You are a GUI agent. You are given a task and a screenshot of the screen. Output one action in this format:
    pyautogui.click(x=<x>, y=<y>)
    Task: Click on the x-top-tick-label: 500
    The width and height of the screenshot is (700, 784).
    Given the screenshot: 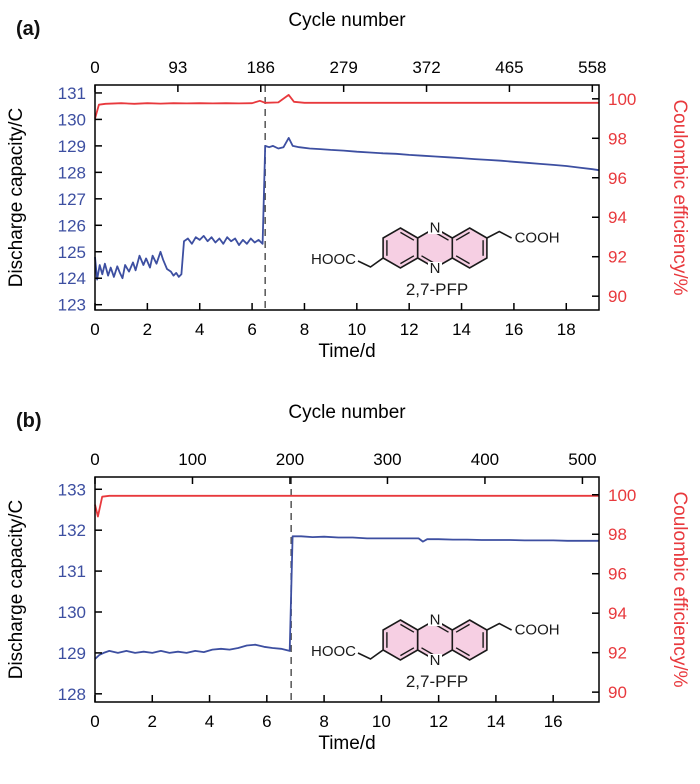 What is the action you would take?
    pyautogui.click(x=582, y=459)
    